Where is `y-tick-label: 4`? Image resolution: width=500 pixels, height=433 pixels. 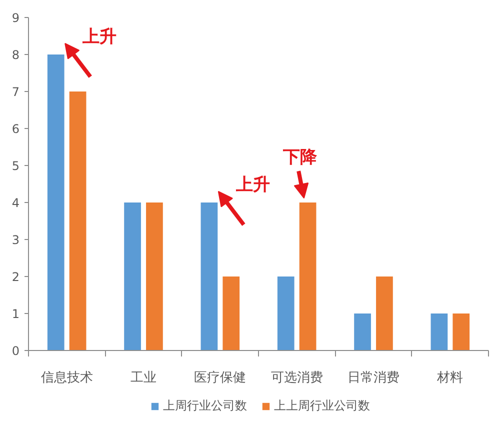
y-tick-label: 4 is located at coordinates (16, 203).